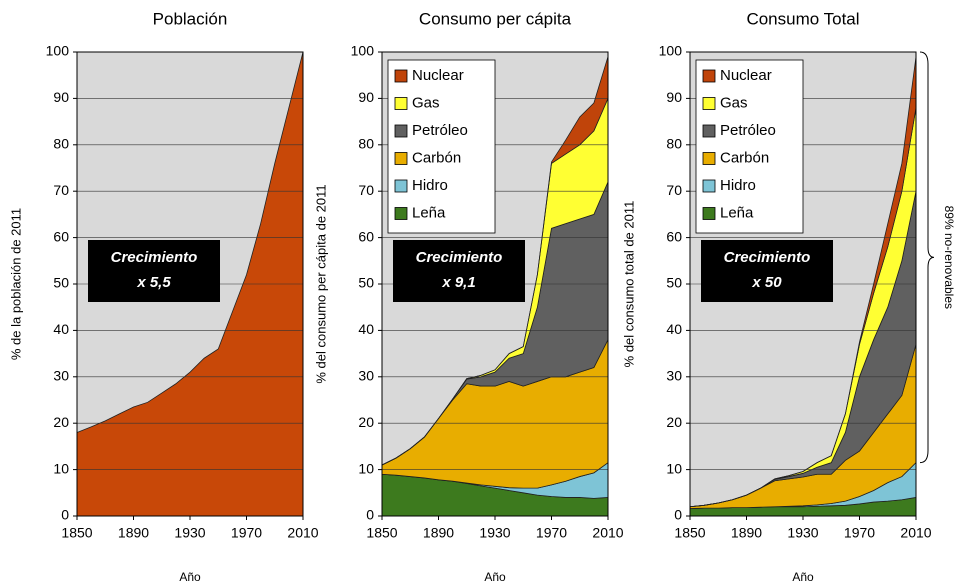 The image size is (965, 586). Describe the element at coordinates (153, 282) in the screenshot. I see `annotation-text: x 5,5` at that location.